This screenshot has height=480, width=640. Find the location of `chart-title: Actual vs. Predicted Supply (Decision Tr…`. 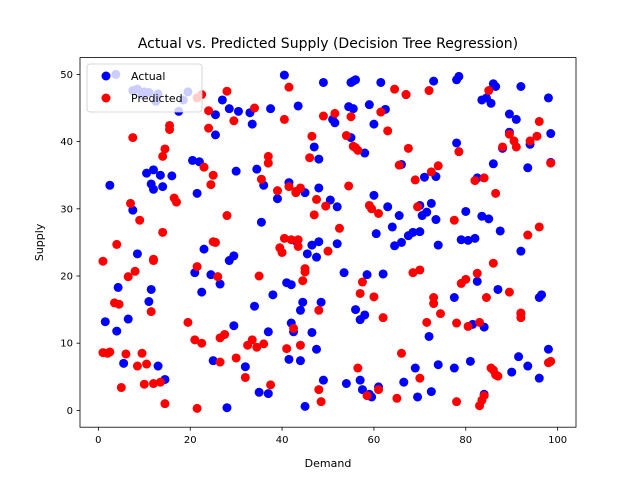

chart-title: Actual vs. Predicted Supply (Decision Tr… is located at coordinates (328, 44).